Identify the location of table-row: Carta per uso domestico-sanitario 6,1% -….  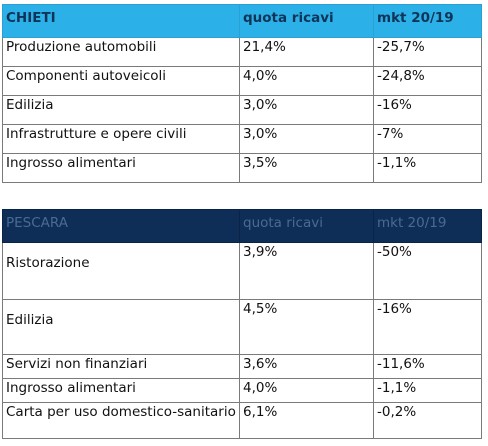
(242, 420).